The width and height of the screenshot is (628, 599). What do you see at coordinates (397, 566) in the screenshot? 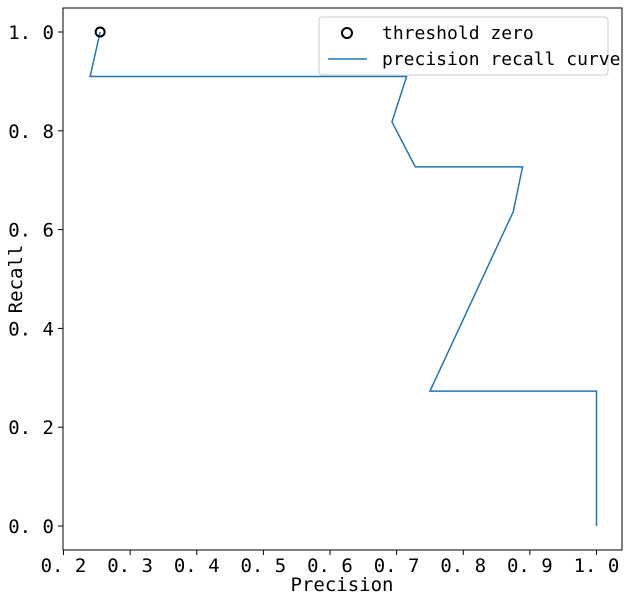
I see `x-tick-label: 0. 7` at bounding box center [397, 566].